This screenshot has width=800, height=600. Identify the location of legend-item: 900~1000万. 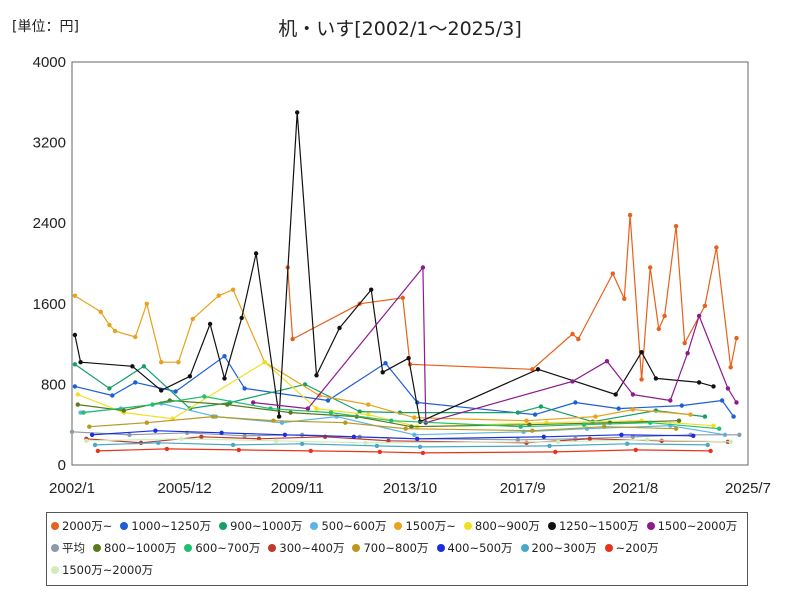
(260, 526).